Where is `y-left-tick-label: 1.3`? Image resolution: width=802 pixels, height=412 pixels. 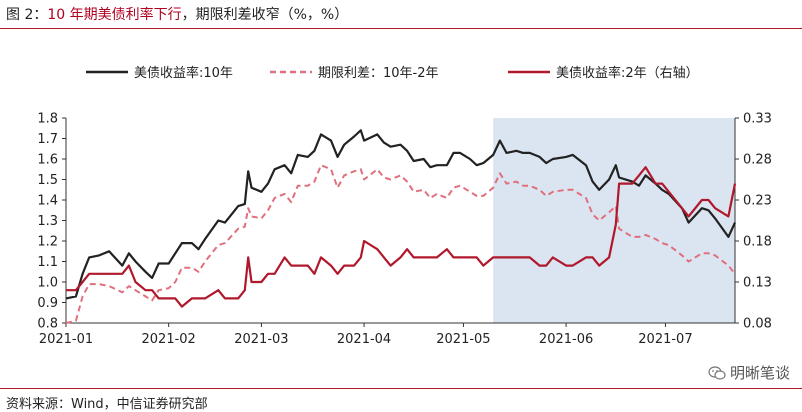 y-left-tick-label: 1.3 is located at coordinates (47, 221).